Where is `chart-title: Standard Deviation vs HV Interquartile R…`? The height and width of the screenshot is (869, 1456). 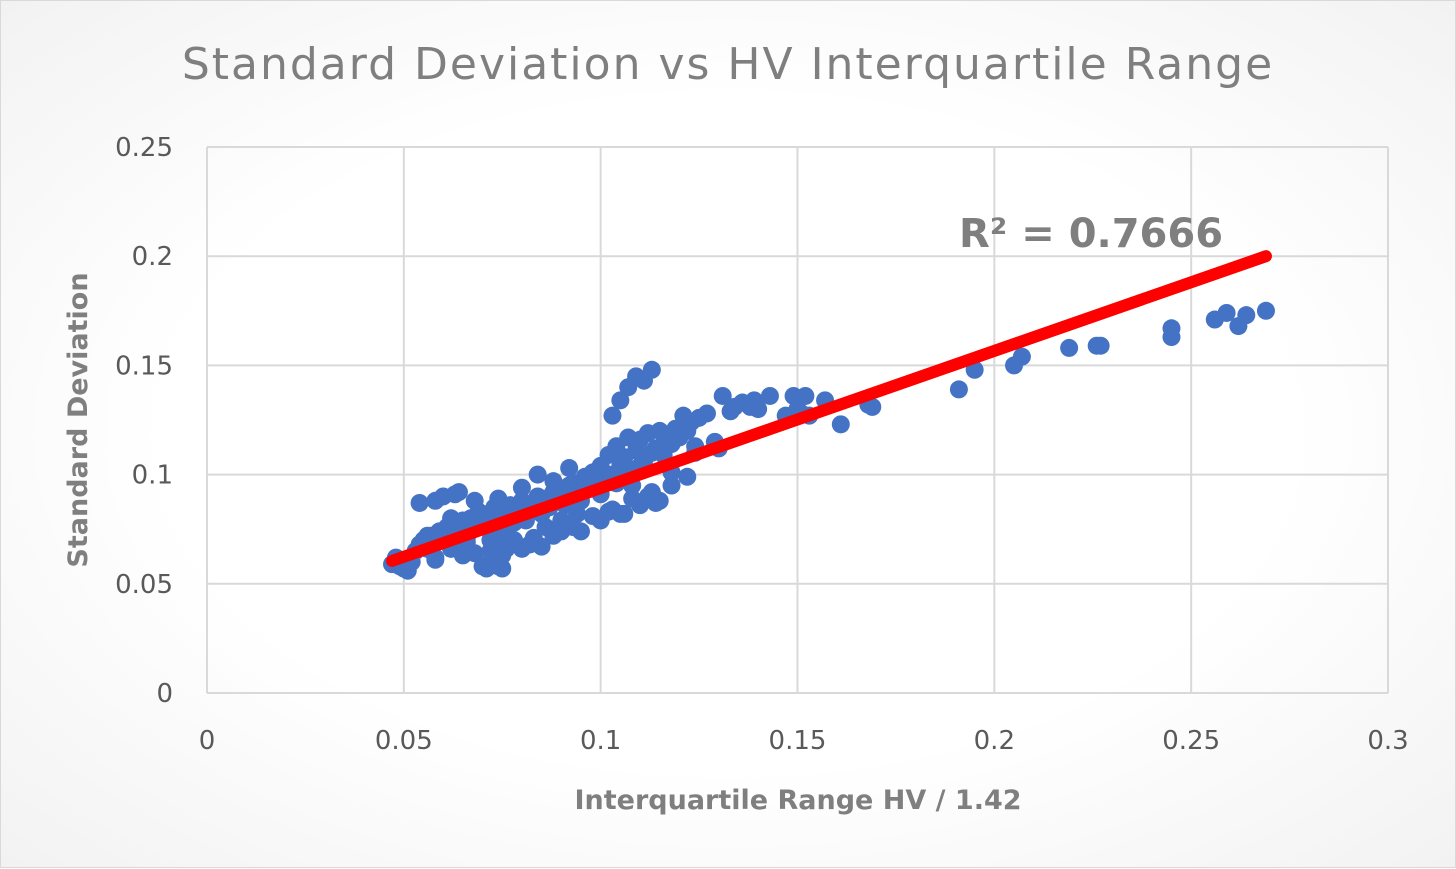
chart-title: Standard Deviation vs HV Interquartile R… is located at coordinates (728, 64).